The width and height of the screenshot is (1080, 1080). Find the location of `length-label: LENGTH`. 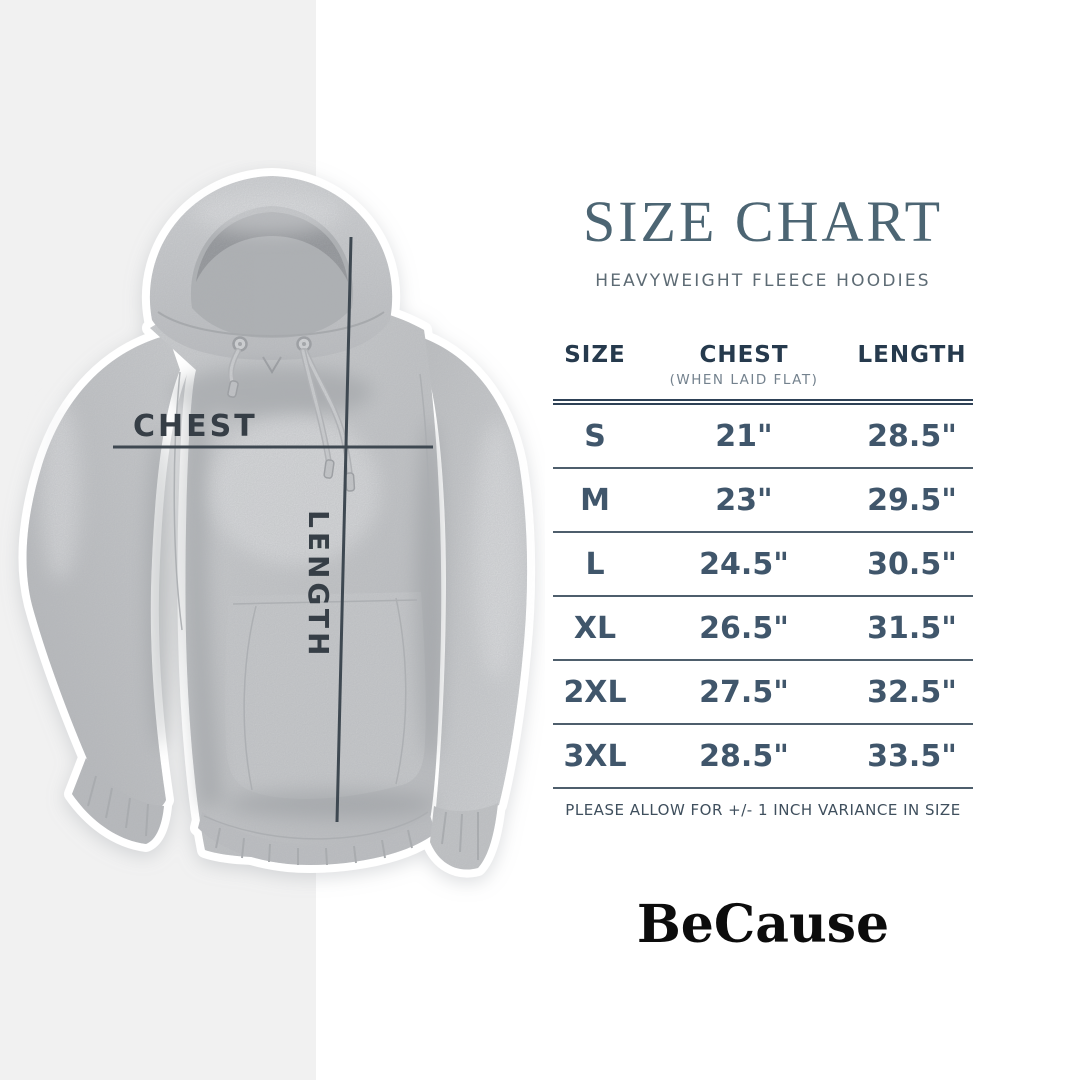

length-label: LENGTH is located at coordinates (318, 584).